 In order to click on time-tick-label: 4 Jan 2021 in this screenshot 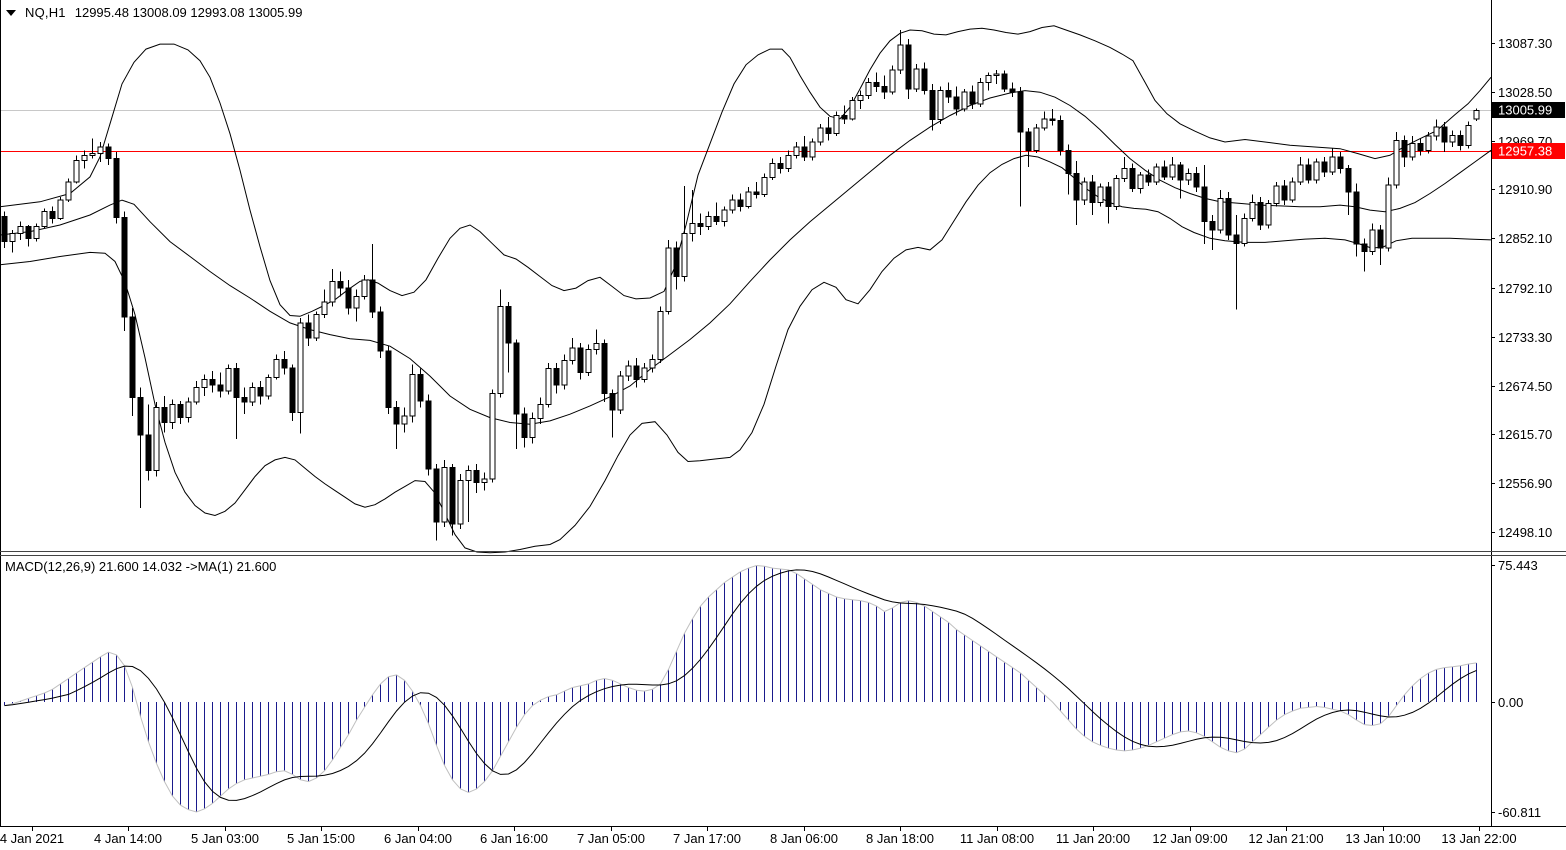, I will do `click(32, 838)`.